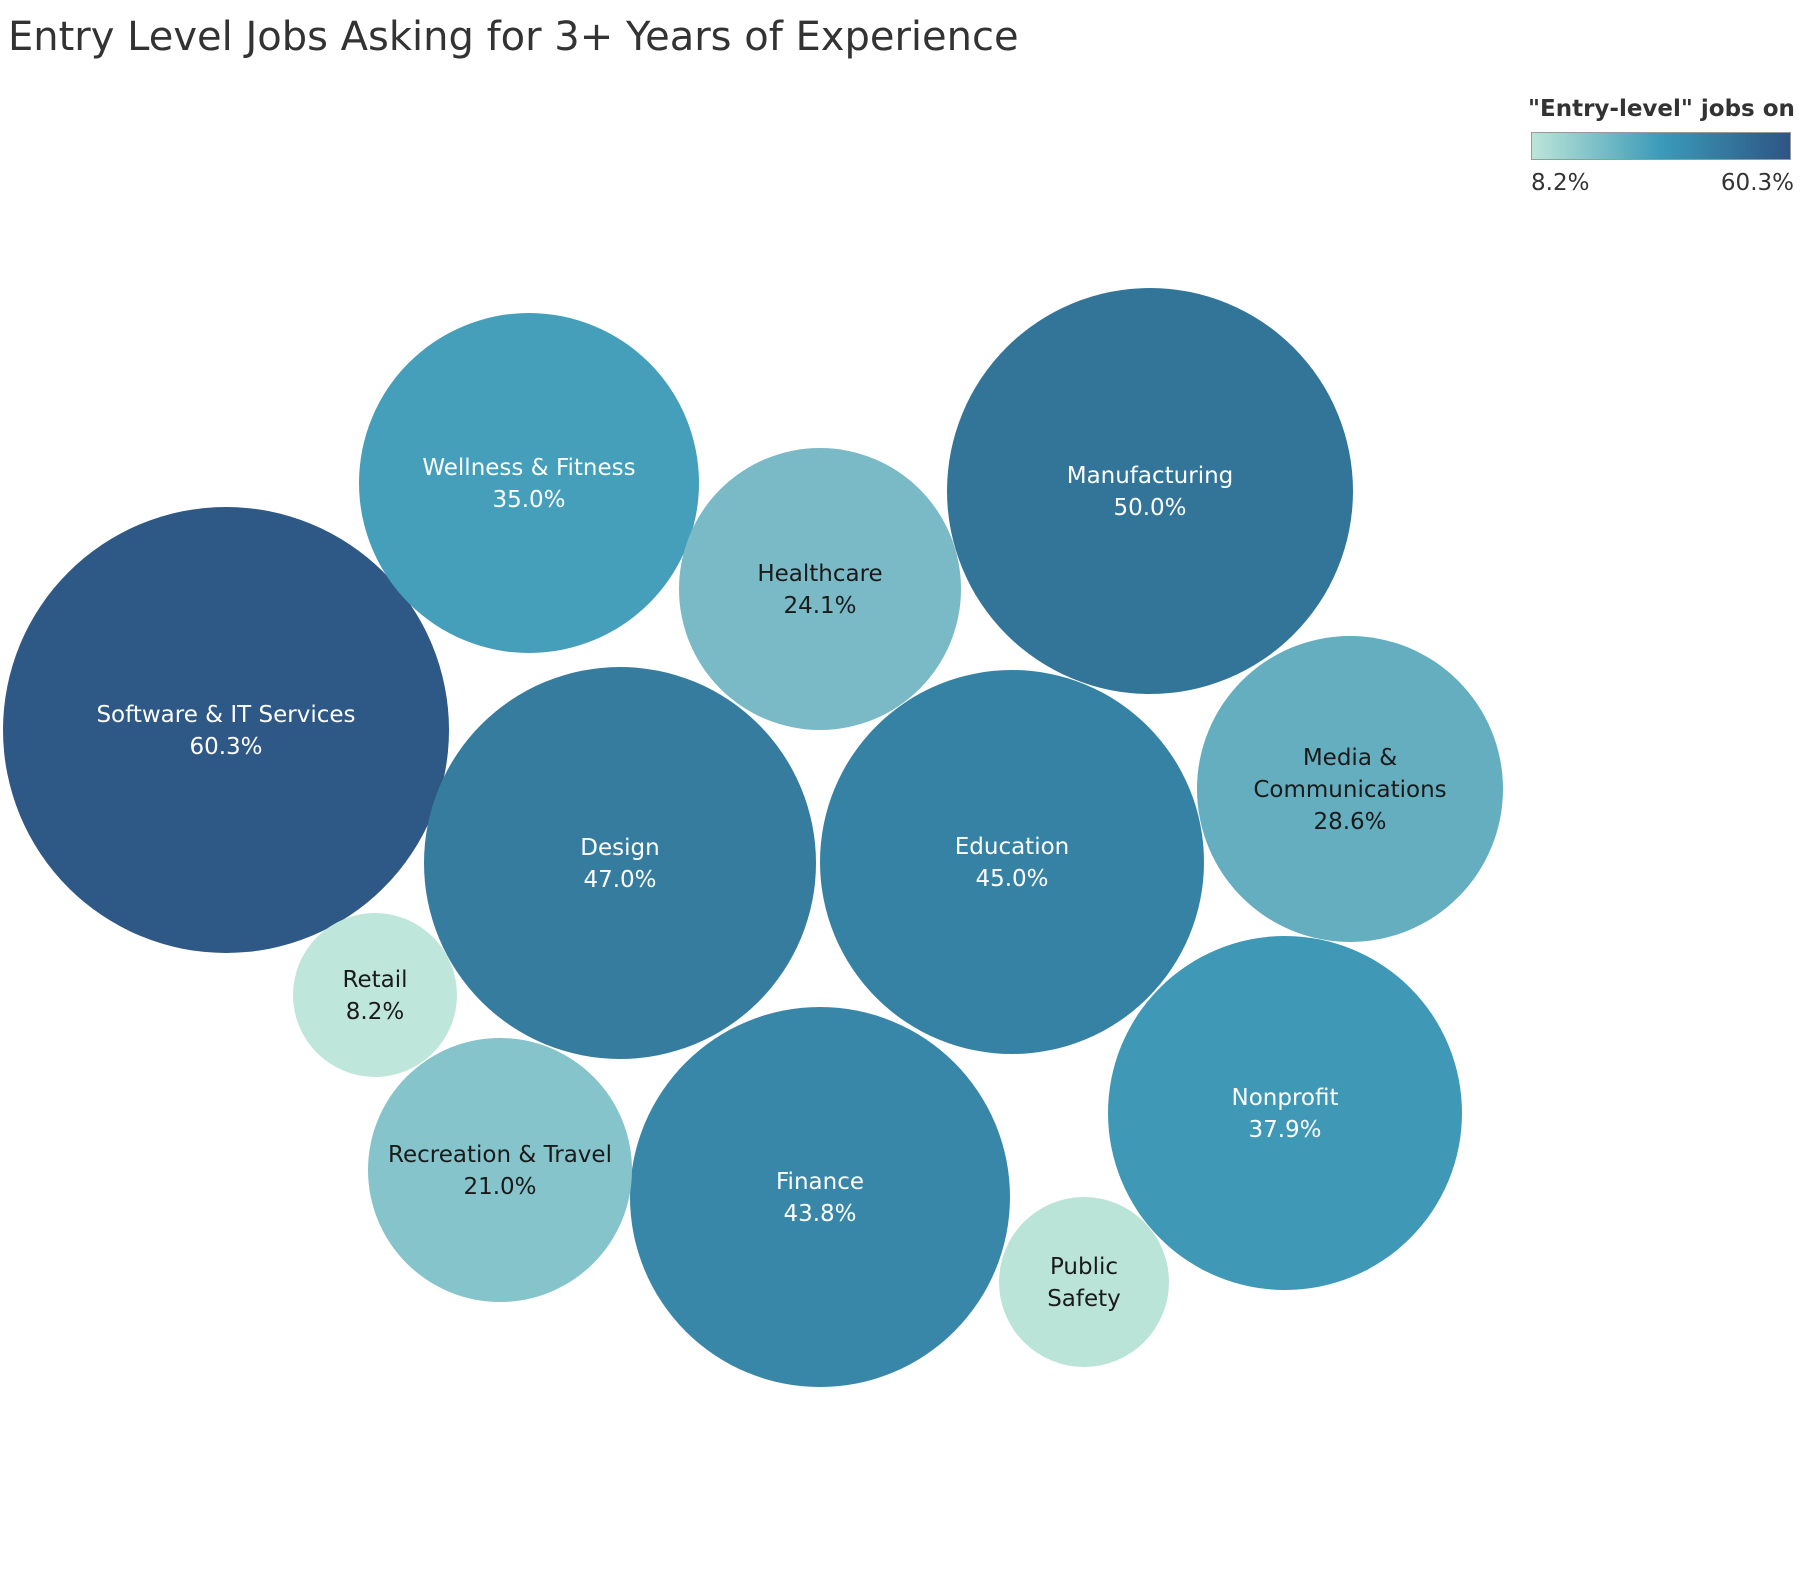 The width and height of the screenshot is (1804, 1590). I want to click on bubble-design: Design 47.0%, so click(620, 863).